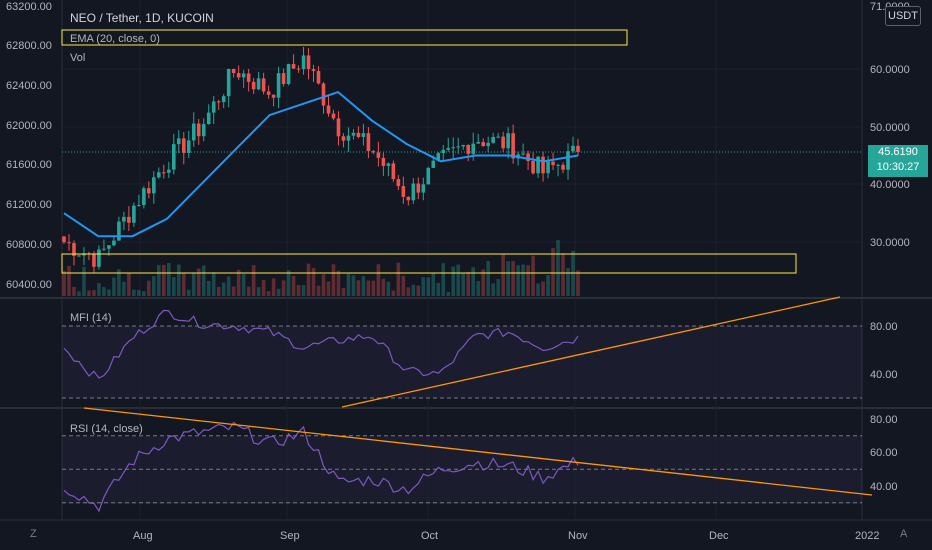 This screenshot has width=932, height=550. What do you see at coordinates (344, 37) in the screenshot?
I see `annotation-box-top` at bounding box center [344, 37].